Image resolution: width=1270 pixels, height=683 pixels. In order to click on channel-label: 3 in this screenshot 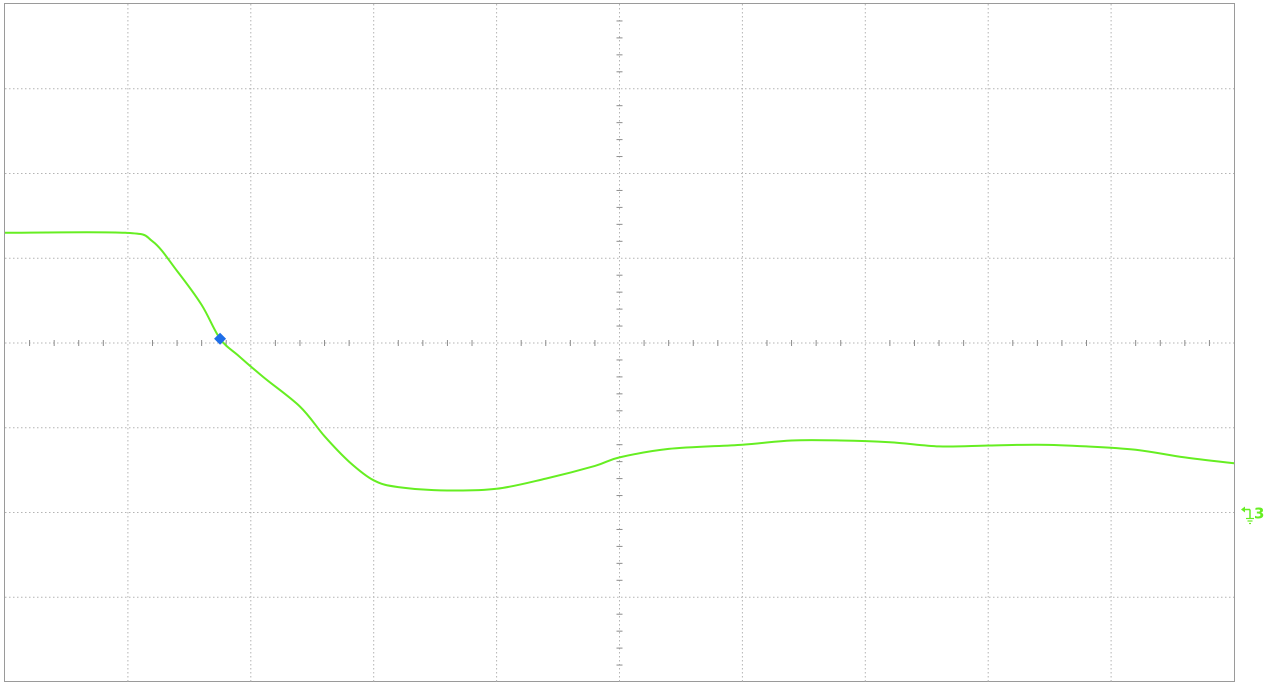, I will do `click(1259, 514)`.